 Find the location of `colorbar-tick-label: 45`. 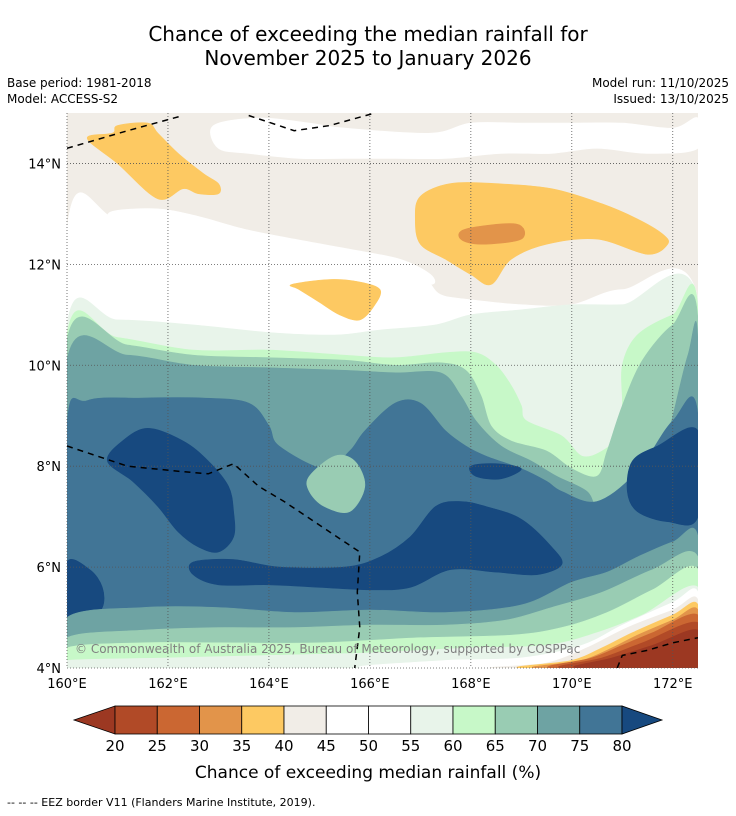

colorbar-tick-label: 45 is located at coordinates (326, 746).